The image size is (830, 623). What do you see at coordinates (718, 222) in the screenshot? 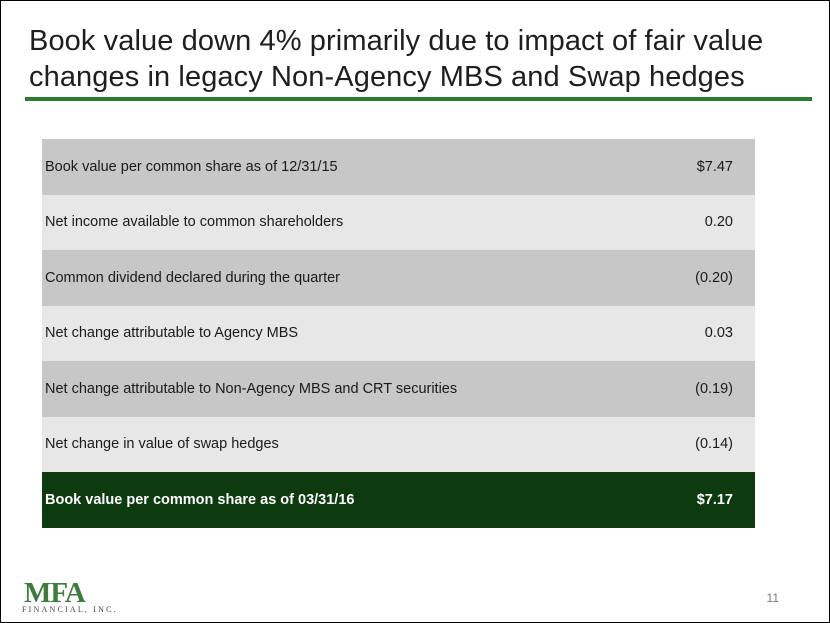
I see `row-value: 0.20` at bounding box center [718, 222].